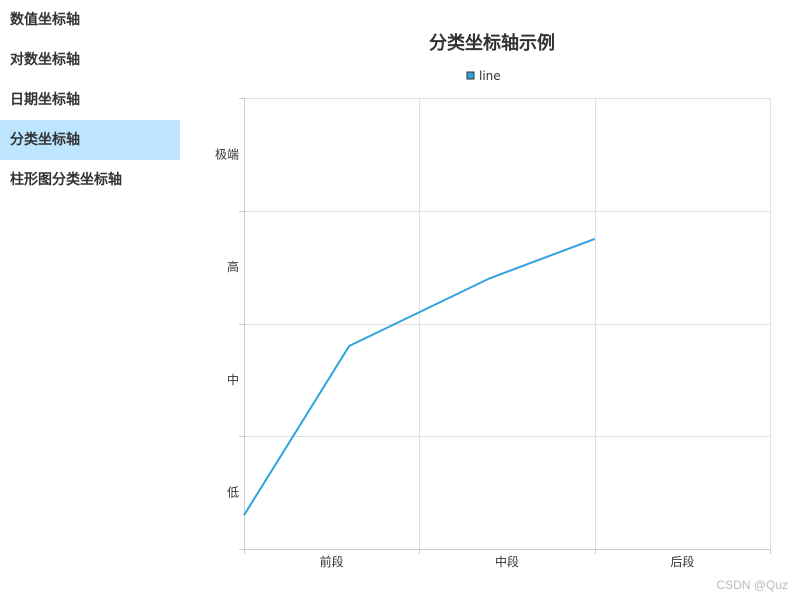 The width and height of the screenshot is (800, 600). I want to click on watermark: CSDN @Quz, so click(752, 585).